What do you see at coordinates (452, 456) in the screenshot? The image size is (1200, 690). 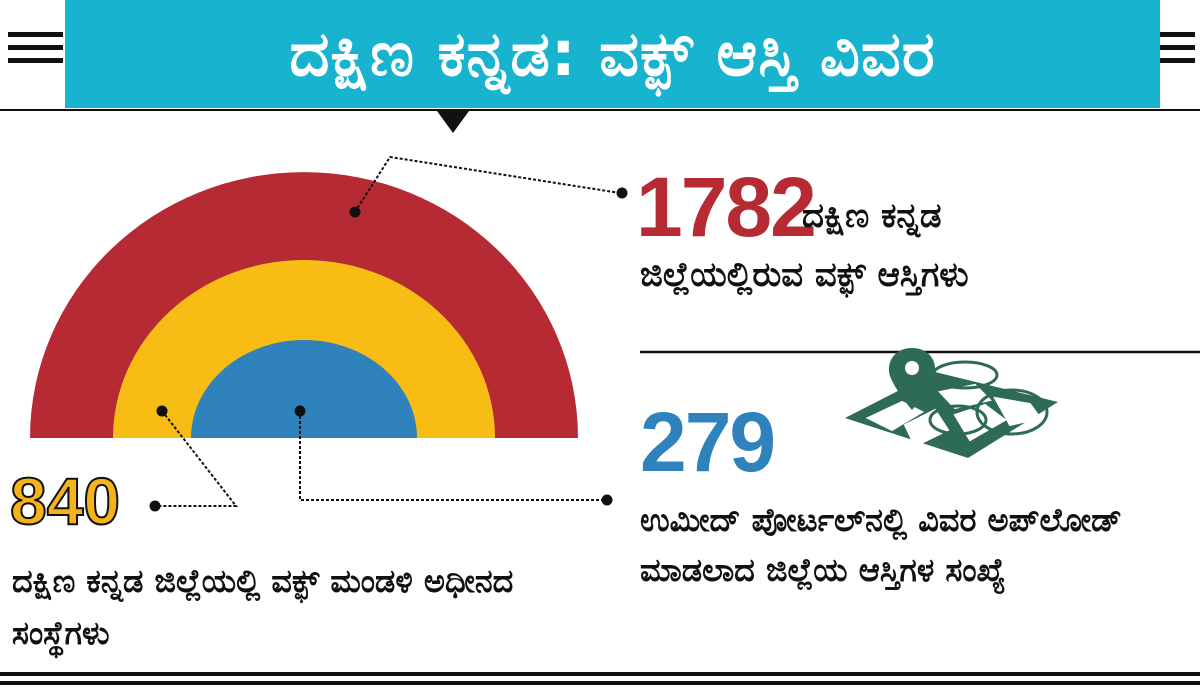 I see `leader-line-blue` at bounding box center [452, 456].